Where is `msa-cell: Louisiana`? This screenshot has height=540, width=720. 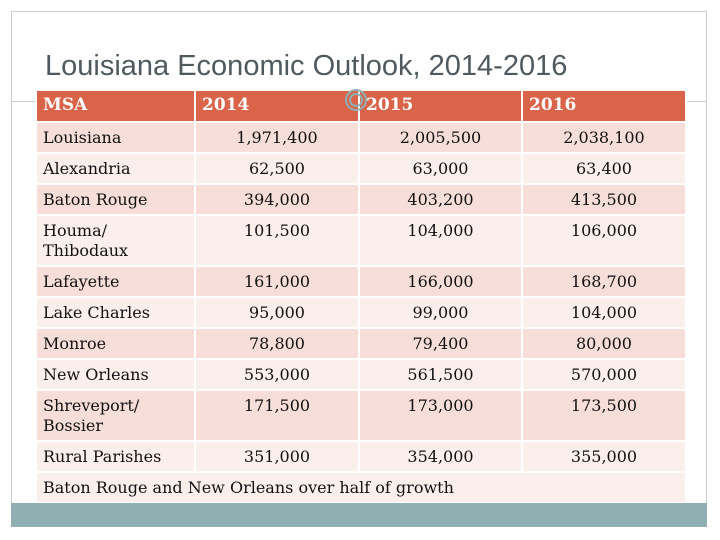 msa-cell: Louisiana is located at coordinates (115, 137).